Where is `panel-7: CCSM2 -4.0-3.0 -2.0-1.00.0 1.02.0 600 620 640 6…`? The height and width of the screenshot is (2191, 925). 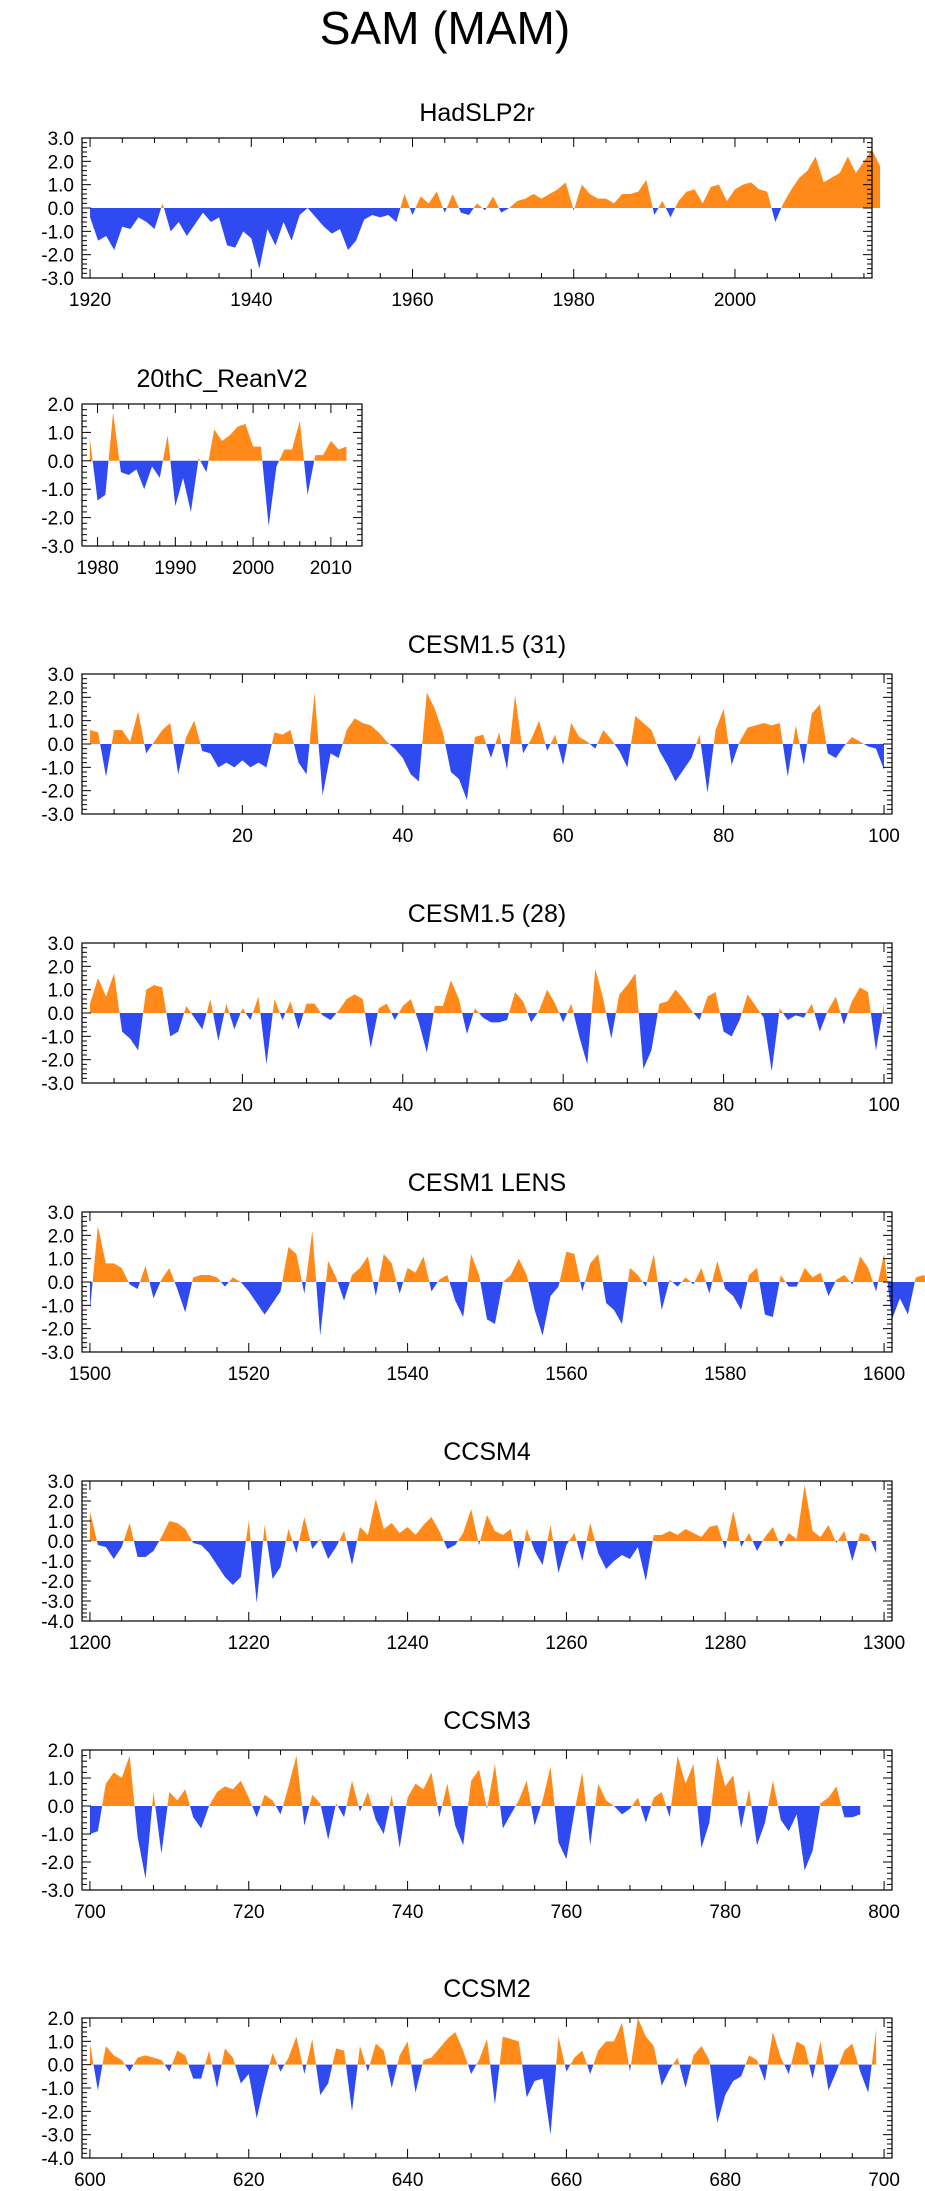
panel-7: CCSM2 -4.0-3.0 -2.0-1.00.0 1.02.0 600 620 640 6… is located at coordinates (470, 2083).